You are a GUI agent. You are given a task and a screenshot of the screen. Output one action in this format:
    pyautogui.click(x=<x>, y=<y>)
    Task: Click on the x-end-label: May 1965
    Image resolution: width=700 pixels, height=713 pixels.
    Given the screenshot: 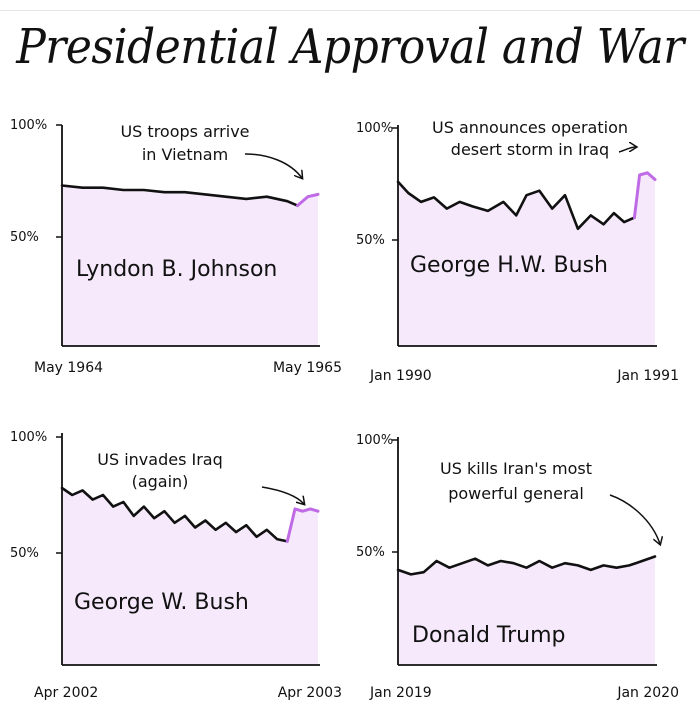 What is the action you would take?
    pyautogui.click(x=307, y=368)
    